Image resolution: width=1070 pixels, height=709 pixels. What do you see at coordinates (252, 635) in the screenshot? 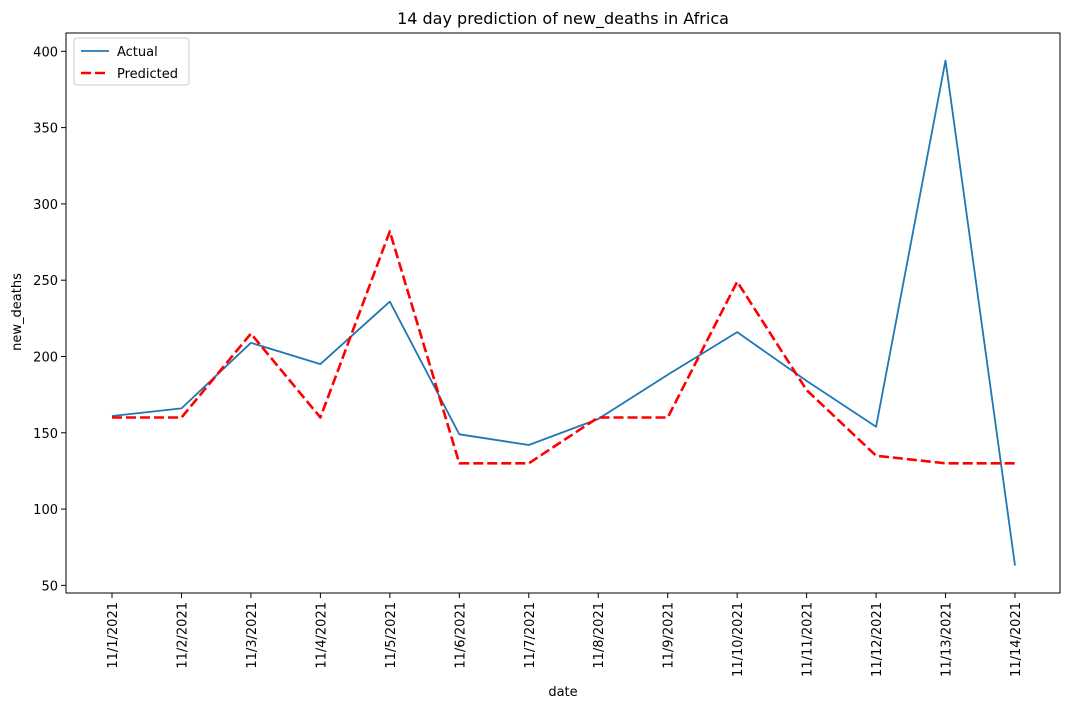
I see `x-tick-label: 11/3/2021` at bounding box center [252, 635].